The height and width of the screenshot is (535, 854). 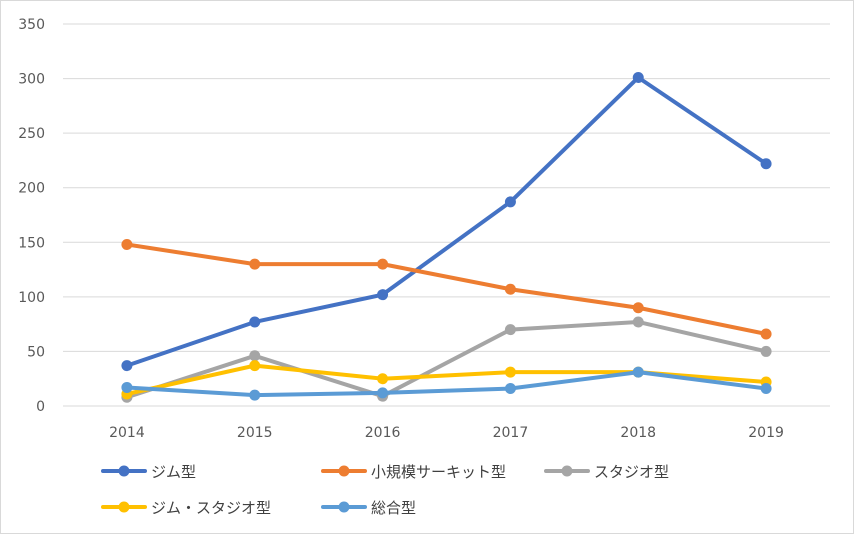 What do you see at coordinates (31, 25) in the screenshot?
I see `y-tick-label: 350` at bounding box center [31, 25].